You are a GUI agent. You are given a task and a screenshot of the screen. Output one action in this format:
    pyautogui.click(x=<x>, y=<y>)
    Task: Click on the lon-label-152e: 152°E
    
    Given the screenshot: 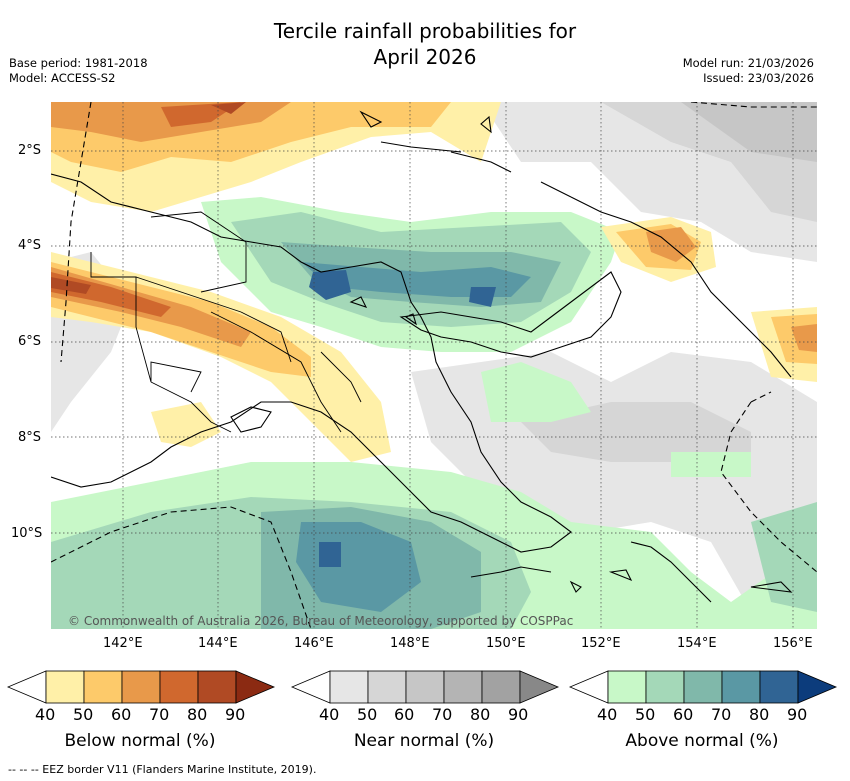 What is the action you would take?
    pyautogui.click(x=601, y=643)
    